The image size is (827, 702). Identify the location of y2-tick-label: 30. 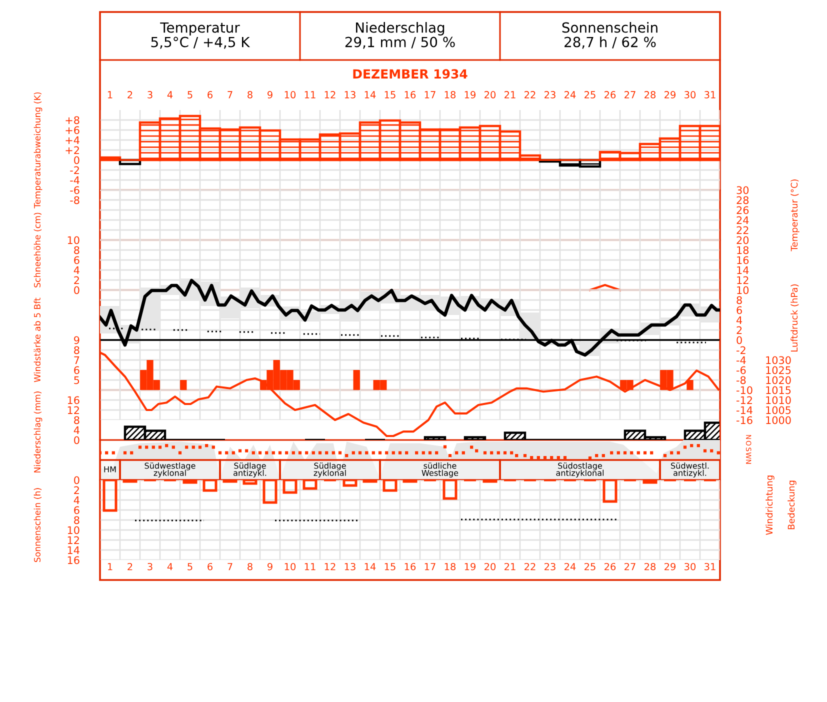
(742, 190).